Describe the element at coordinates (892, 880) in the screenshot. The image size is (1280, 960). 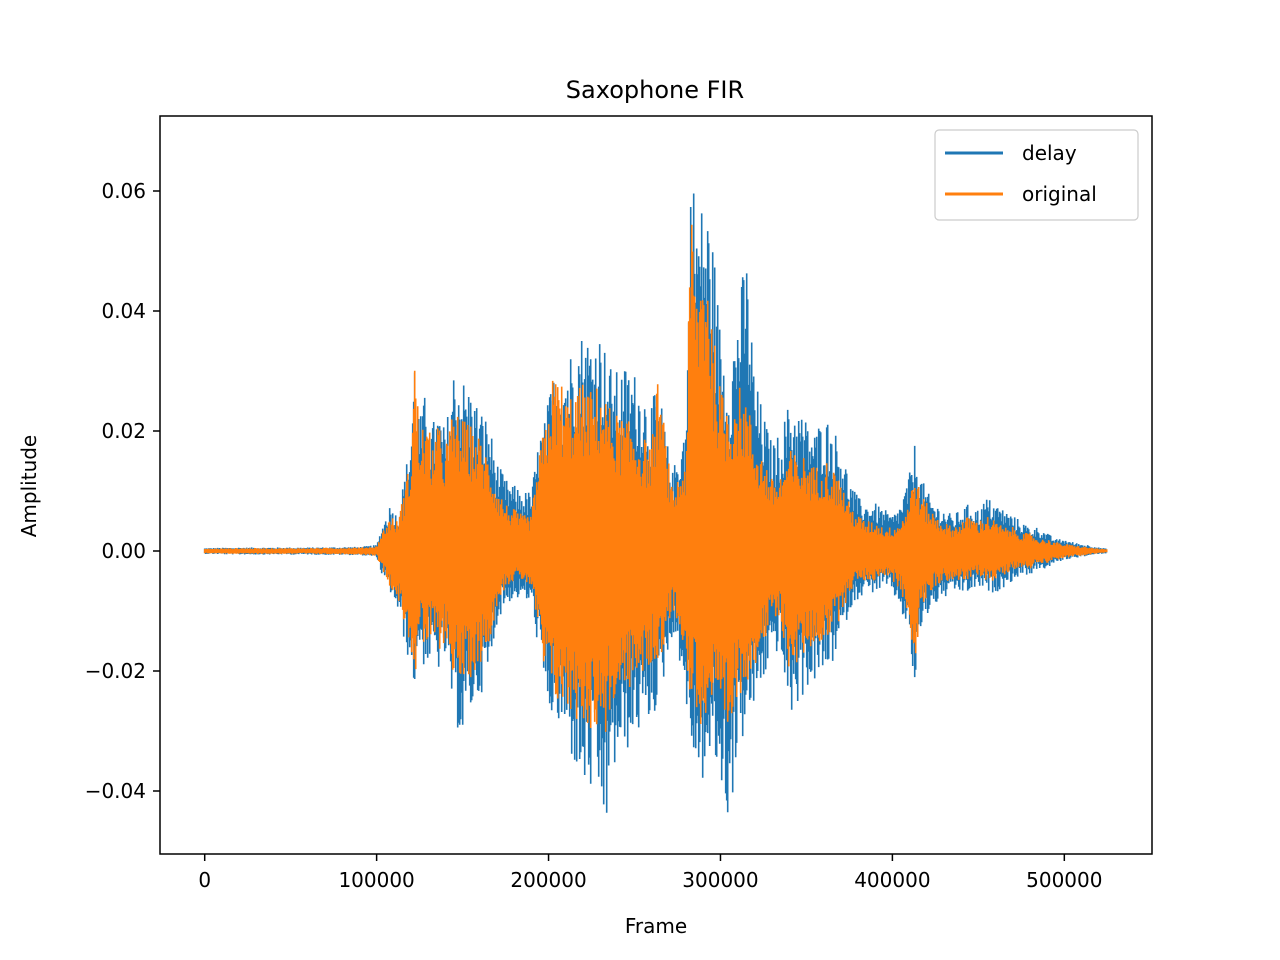
I see `x-tick-label: 400000` at that location.